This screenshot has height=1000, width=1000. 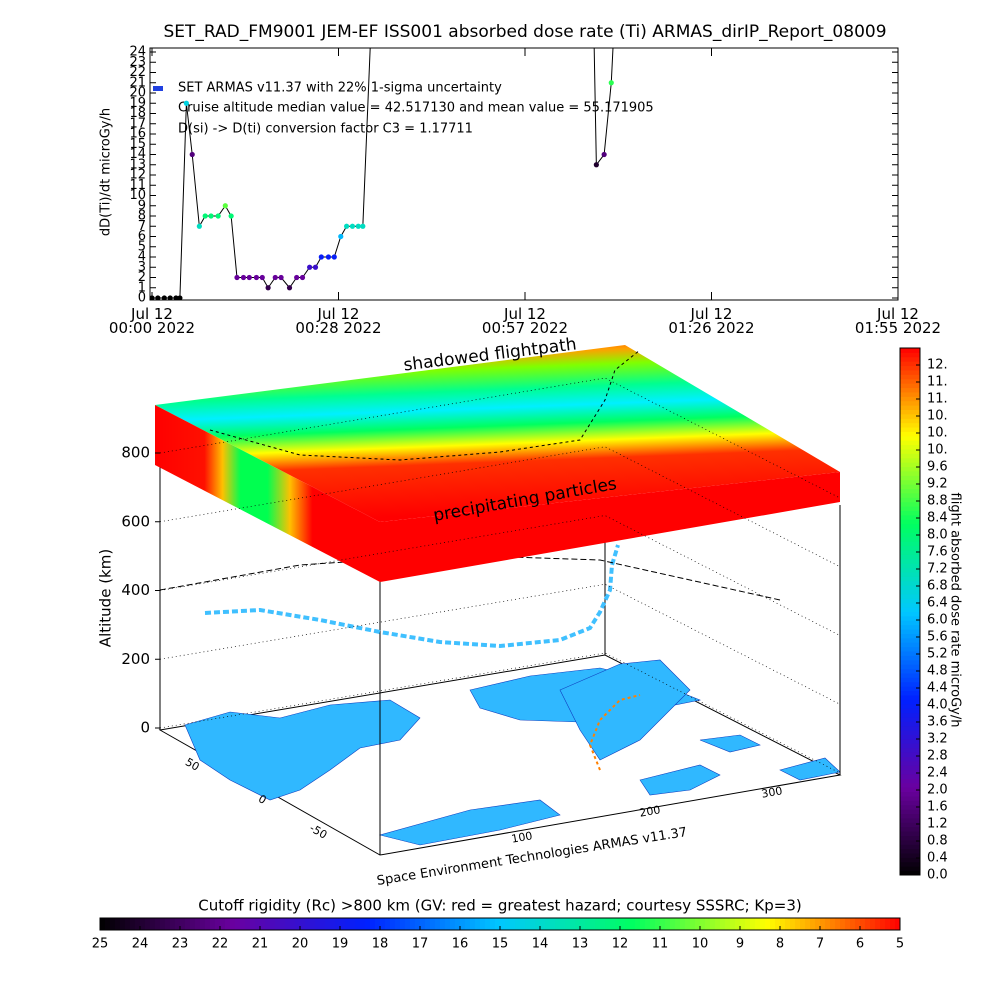 What do you see at coordinates (100, 944) in the screenshot?
I see `colorbar-tick-label: 25` at bounding box center [100, 944].